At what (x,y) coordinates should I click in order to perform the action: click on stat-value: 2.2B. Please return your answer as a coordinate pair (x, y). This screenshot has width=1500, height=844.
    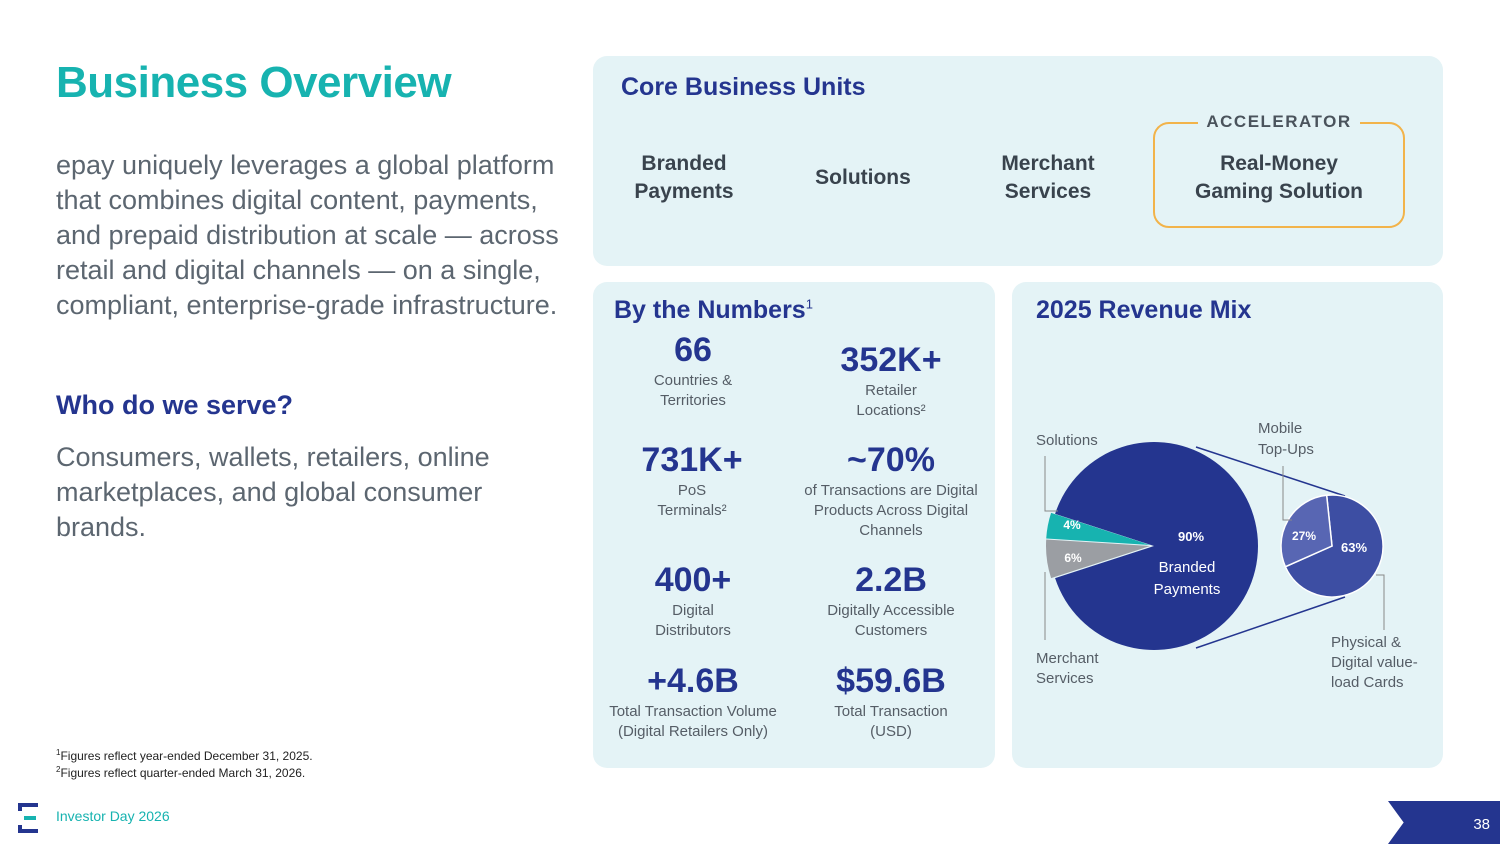
    Looking at the image, I should click on (891, 580).